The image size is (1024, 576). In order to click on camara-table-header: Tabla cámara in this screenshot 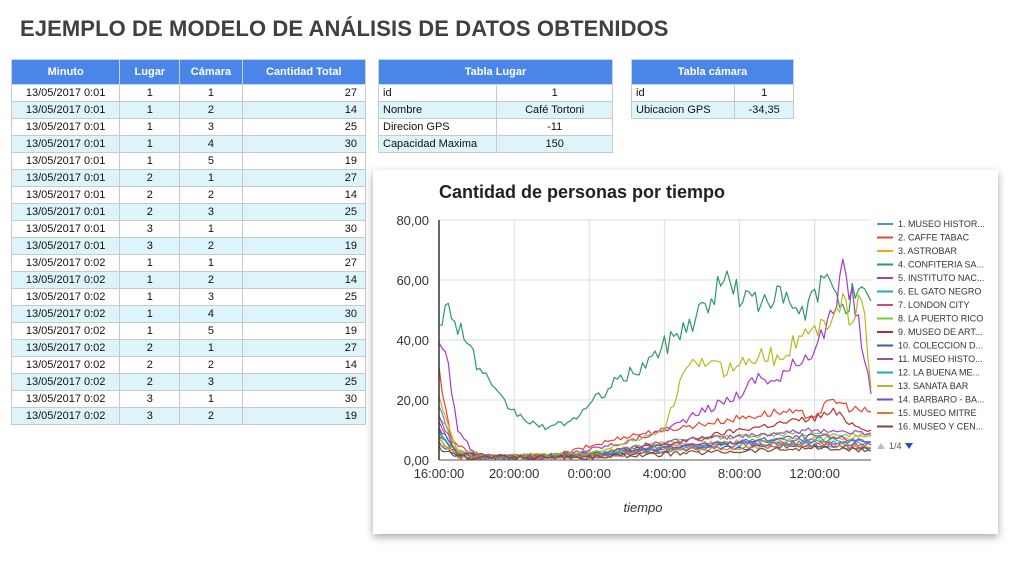, I will do `click(712, 72)`.